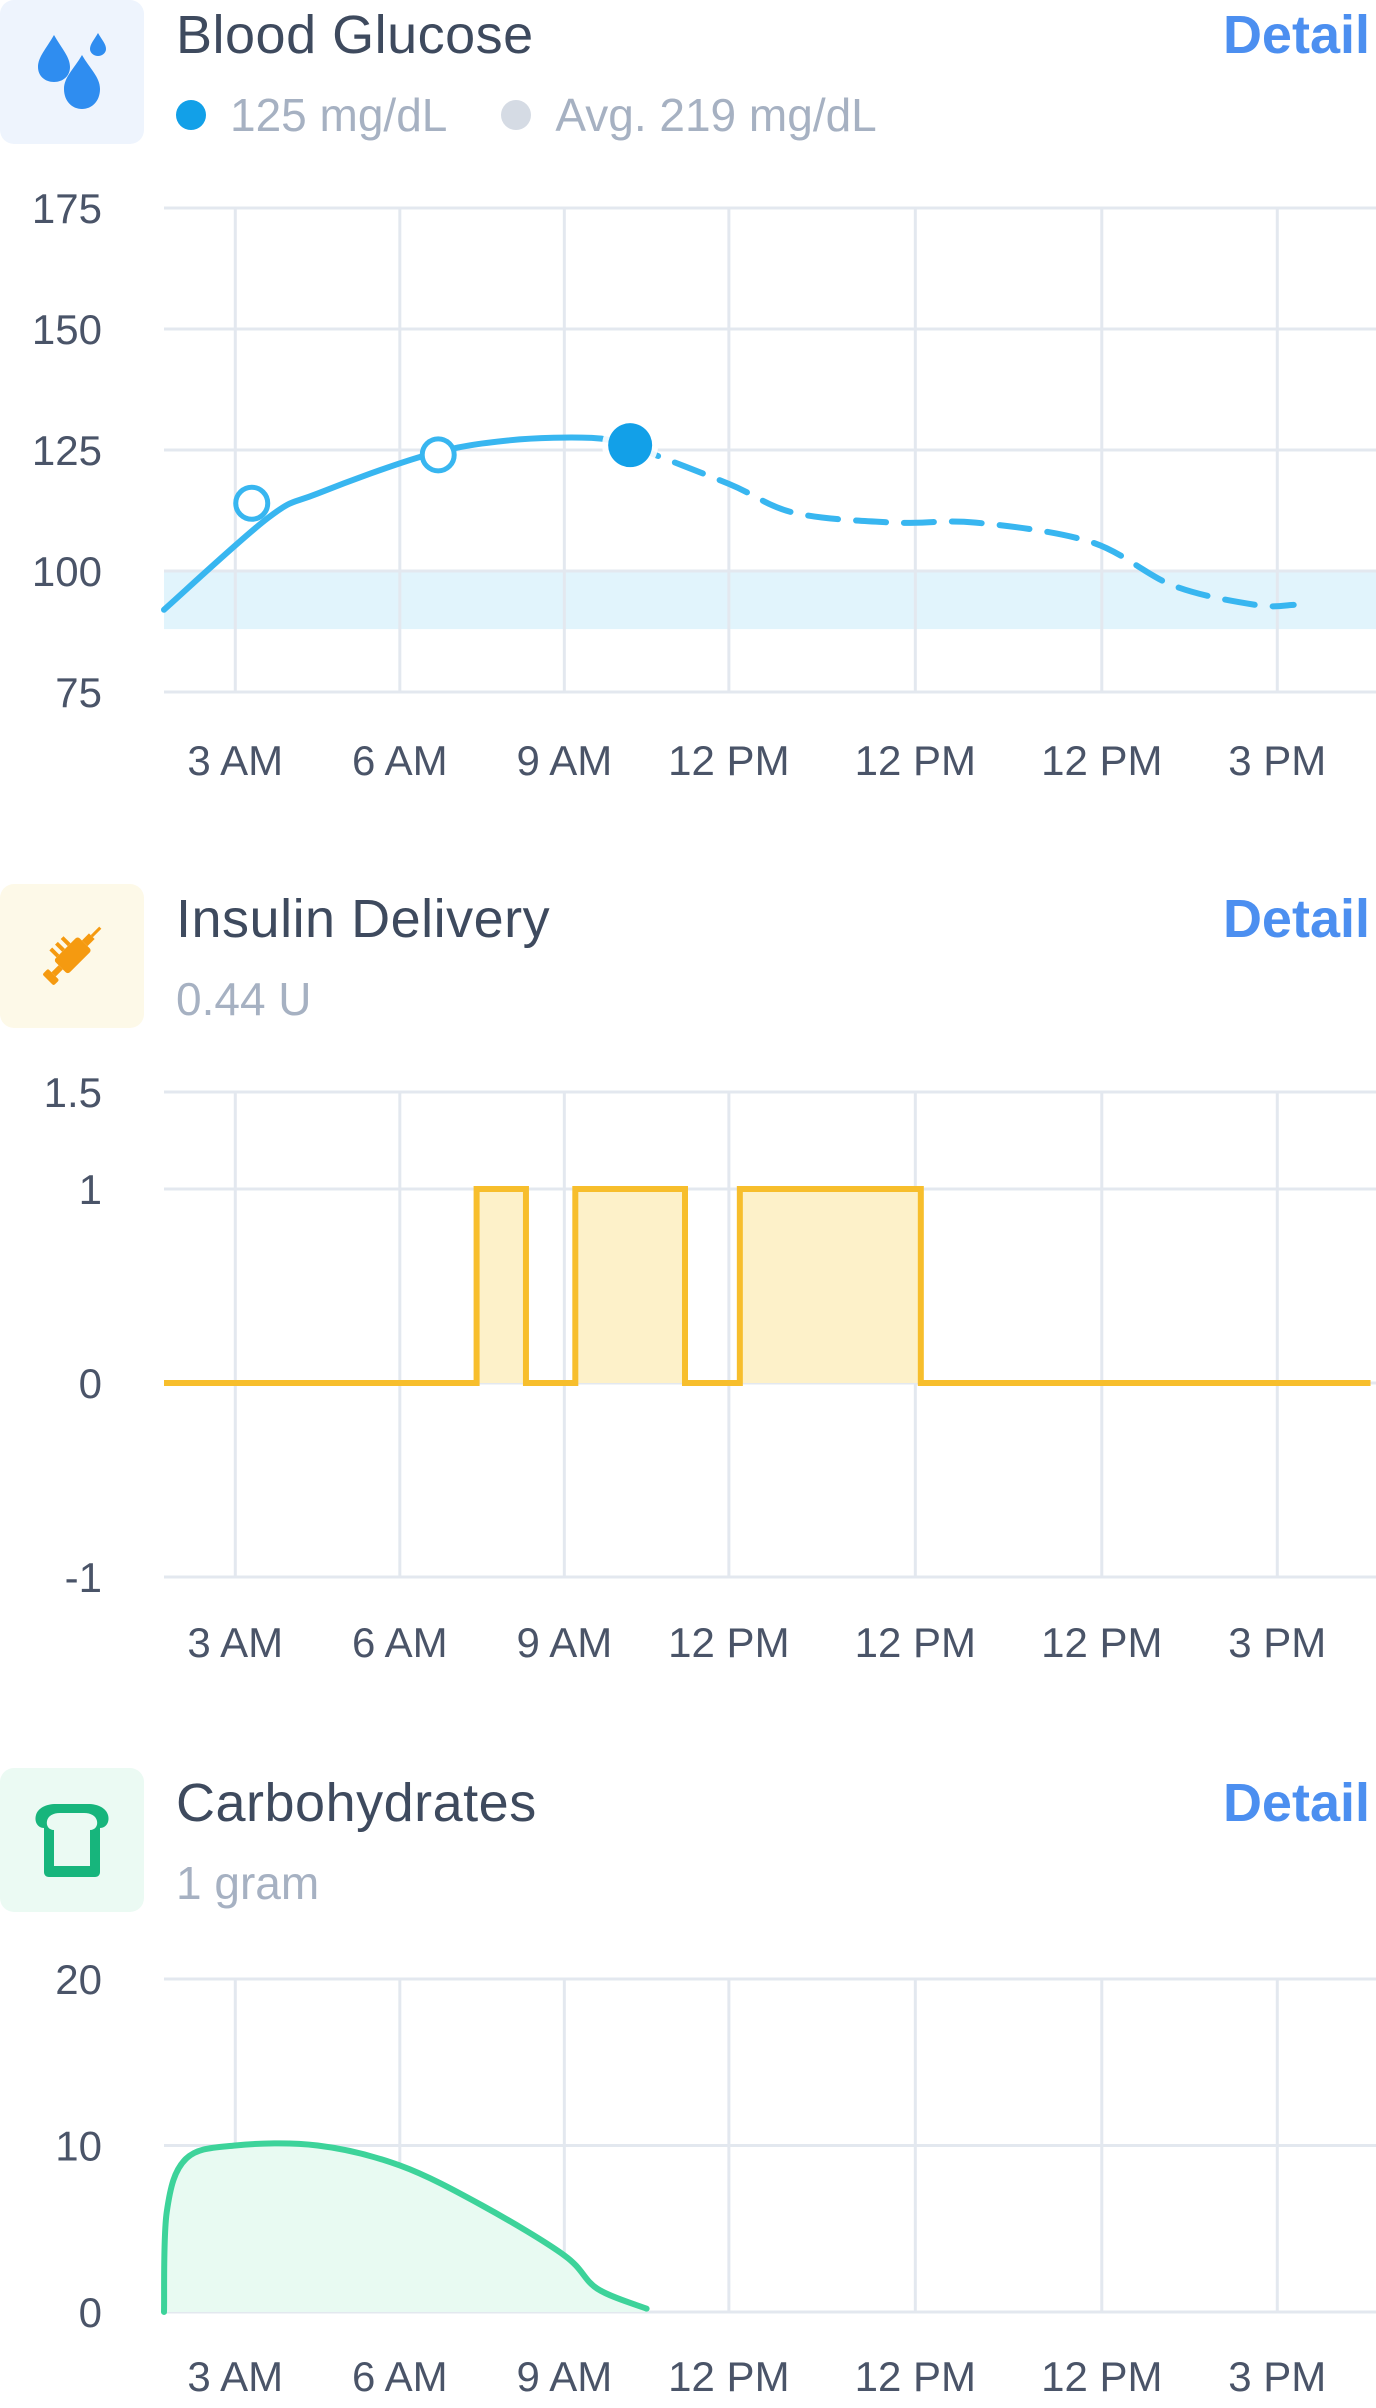 The image size is (1376, 2408). Describe the element at coordinates (770, 600) in the screenshot. I see `target-range-band` at that location.